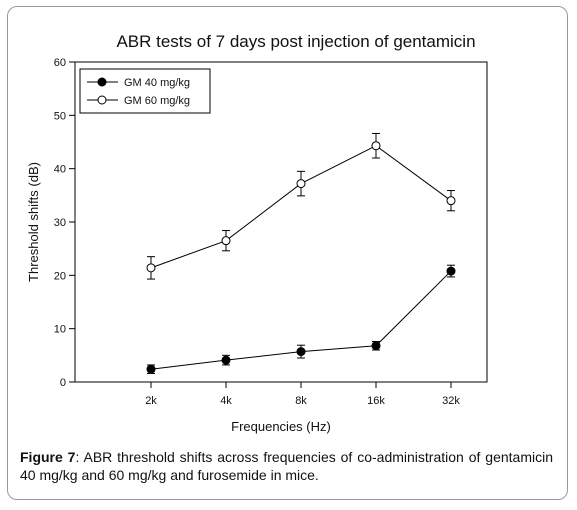 This screenshot has width=577, height=510. Describe the element at coordinates (151, 401) in the screenshot. I see `x-tick-label: 2k` at that location.